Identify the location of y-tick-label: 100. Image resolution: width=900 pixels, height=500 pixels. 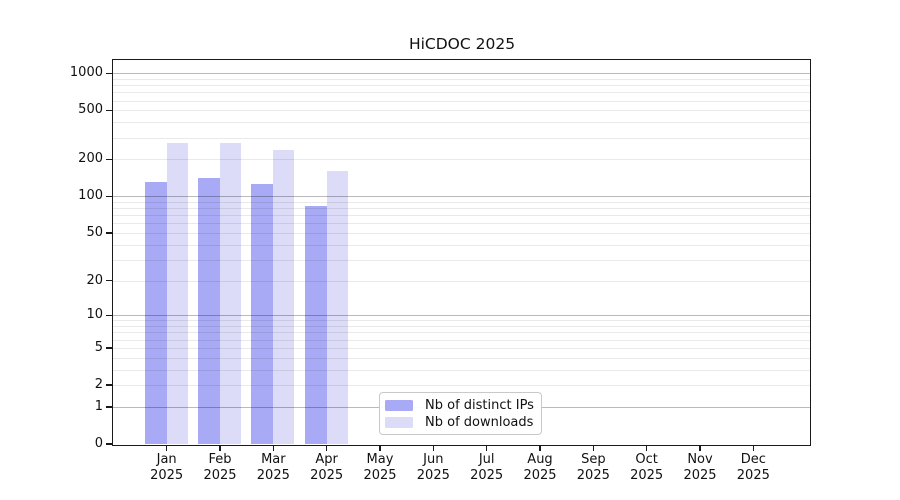
(90, 196).